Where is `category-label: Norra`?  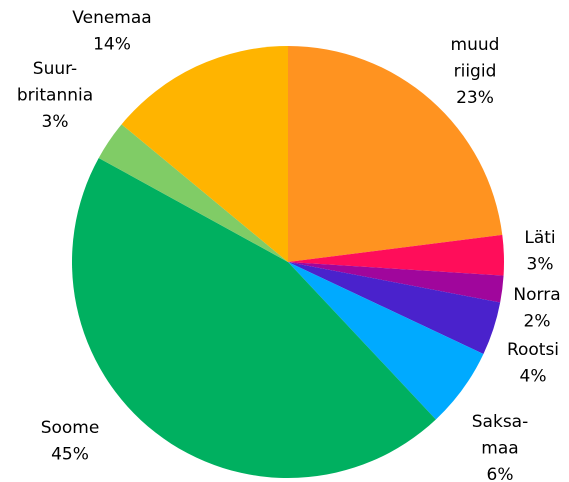 category-label: Norra is located at coordinates (536, 295).